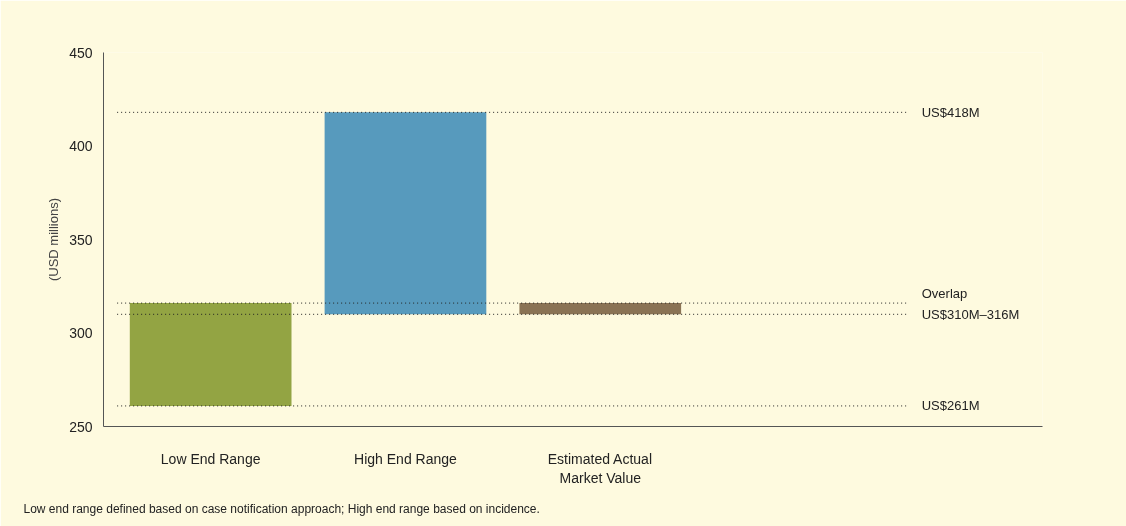 This screenshot has width=1126, height=526. What do you see at coordinates (950, 112) in the screenshot?
I see `ref-line-label: US$418M` at bounding box center [950, 112].